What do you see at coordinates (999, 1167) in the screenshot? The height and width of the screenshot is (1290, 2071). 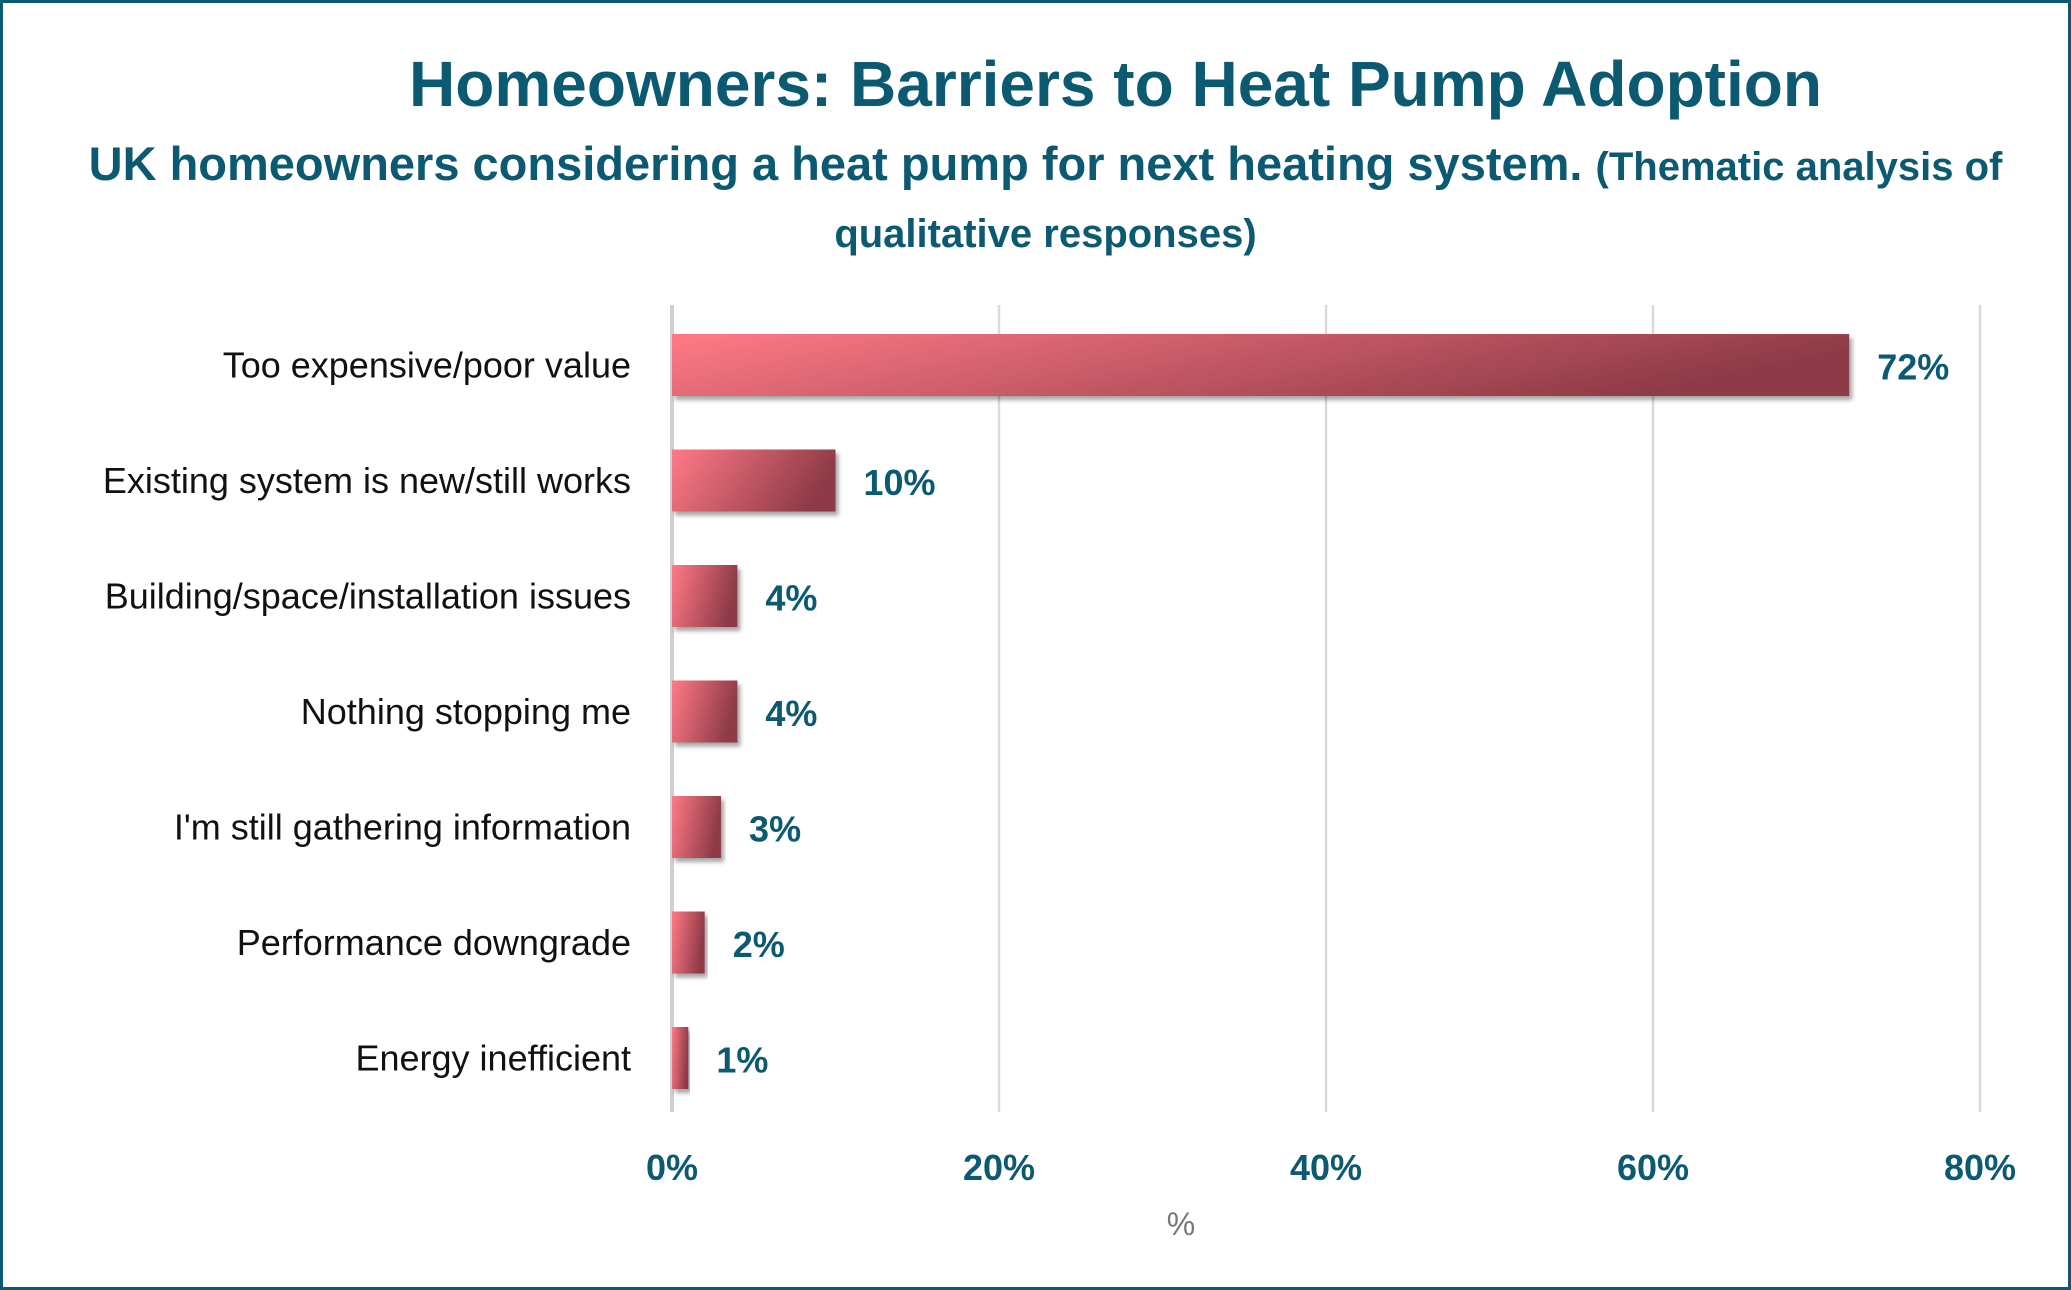 I see `x-tick-label: 20%` at bounding box center [999, 1167].